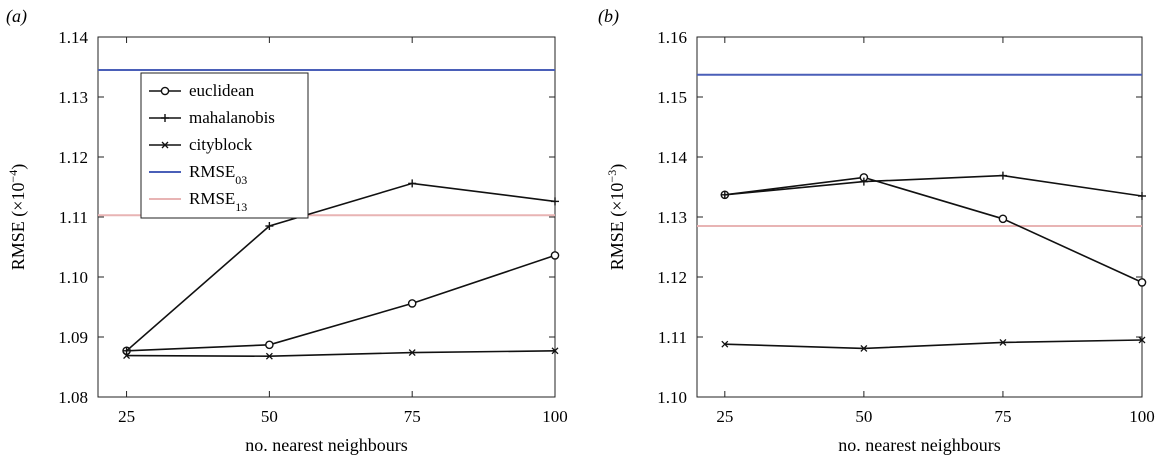 This screenshot has width=1164, height=459. What do you see at coordinates (17, 217) in the screenshot?
I see `y-axis-label: RMSE (×10−4)` at bounding box center [17, 217].